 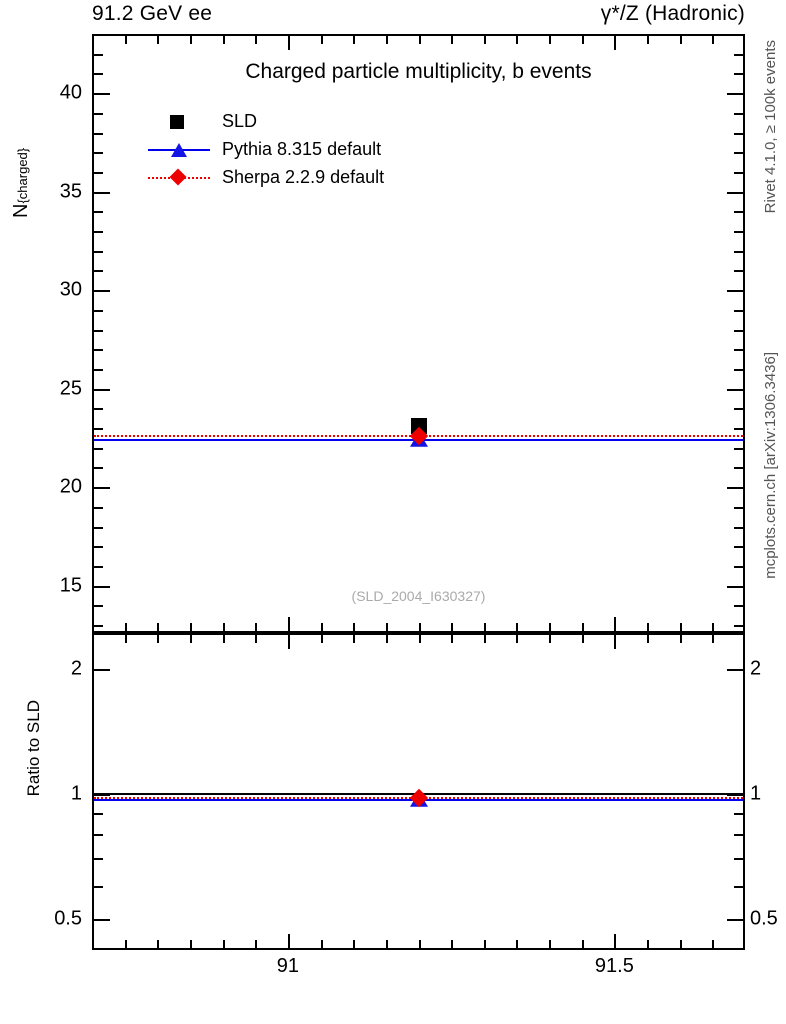 I want to click on y-tick-label-main: 25, so click(x=70, y=388).